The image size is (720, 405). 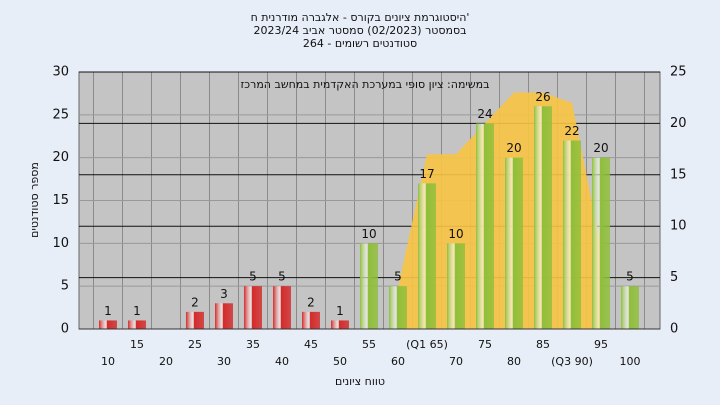 What do you see at coordinates (224, 294) in the screenshot?
I see `value-label: 3` at bounding box center [224, 294].